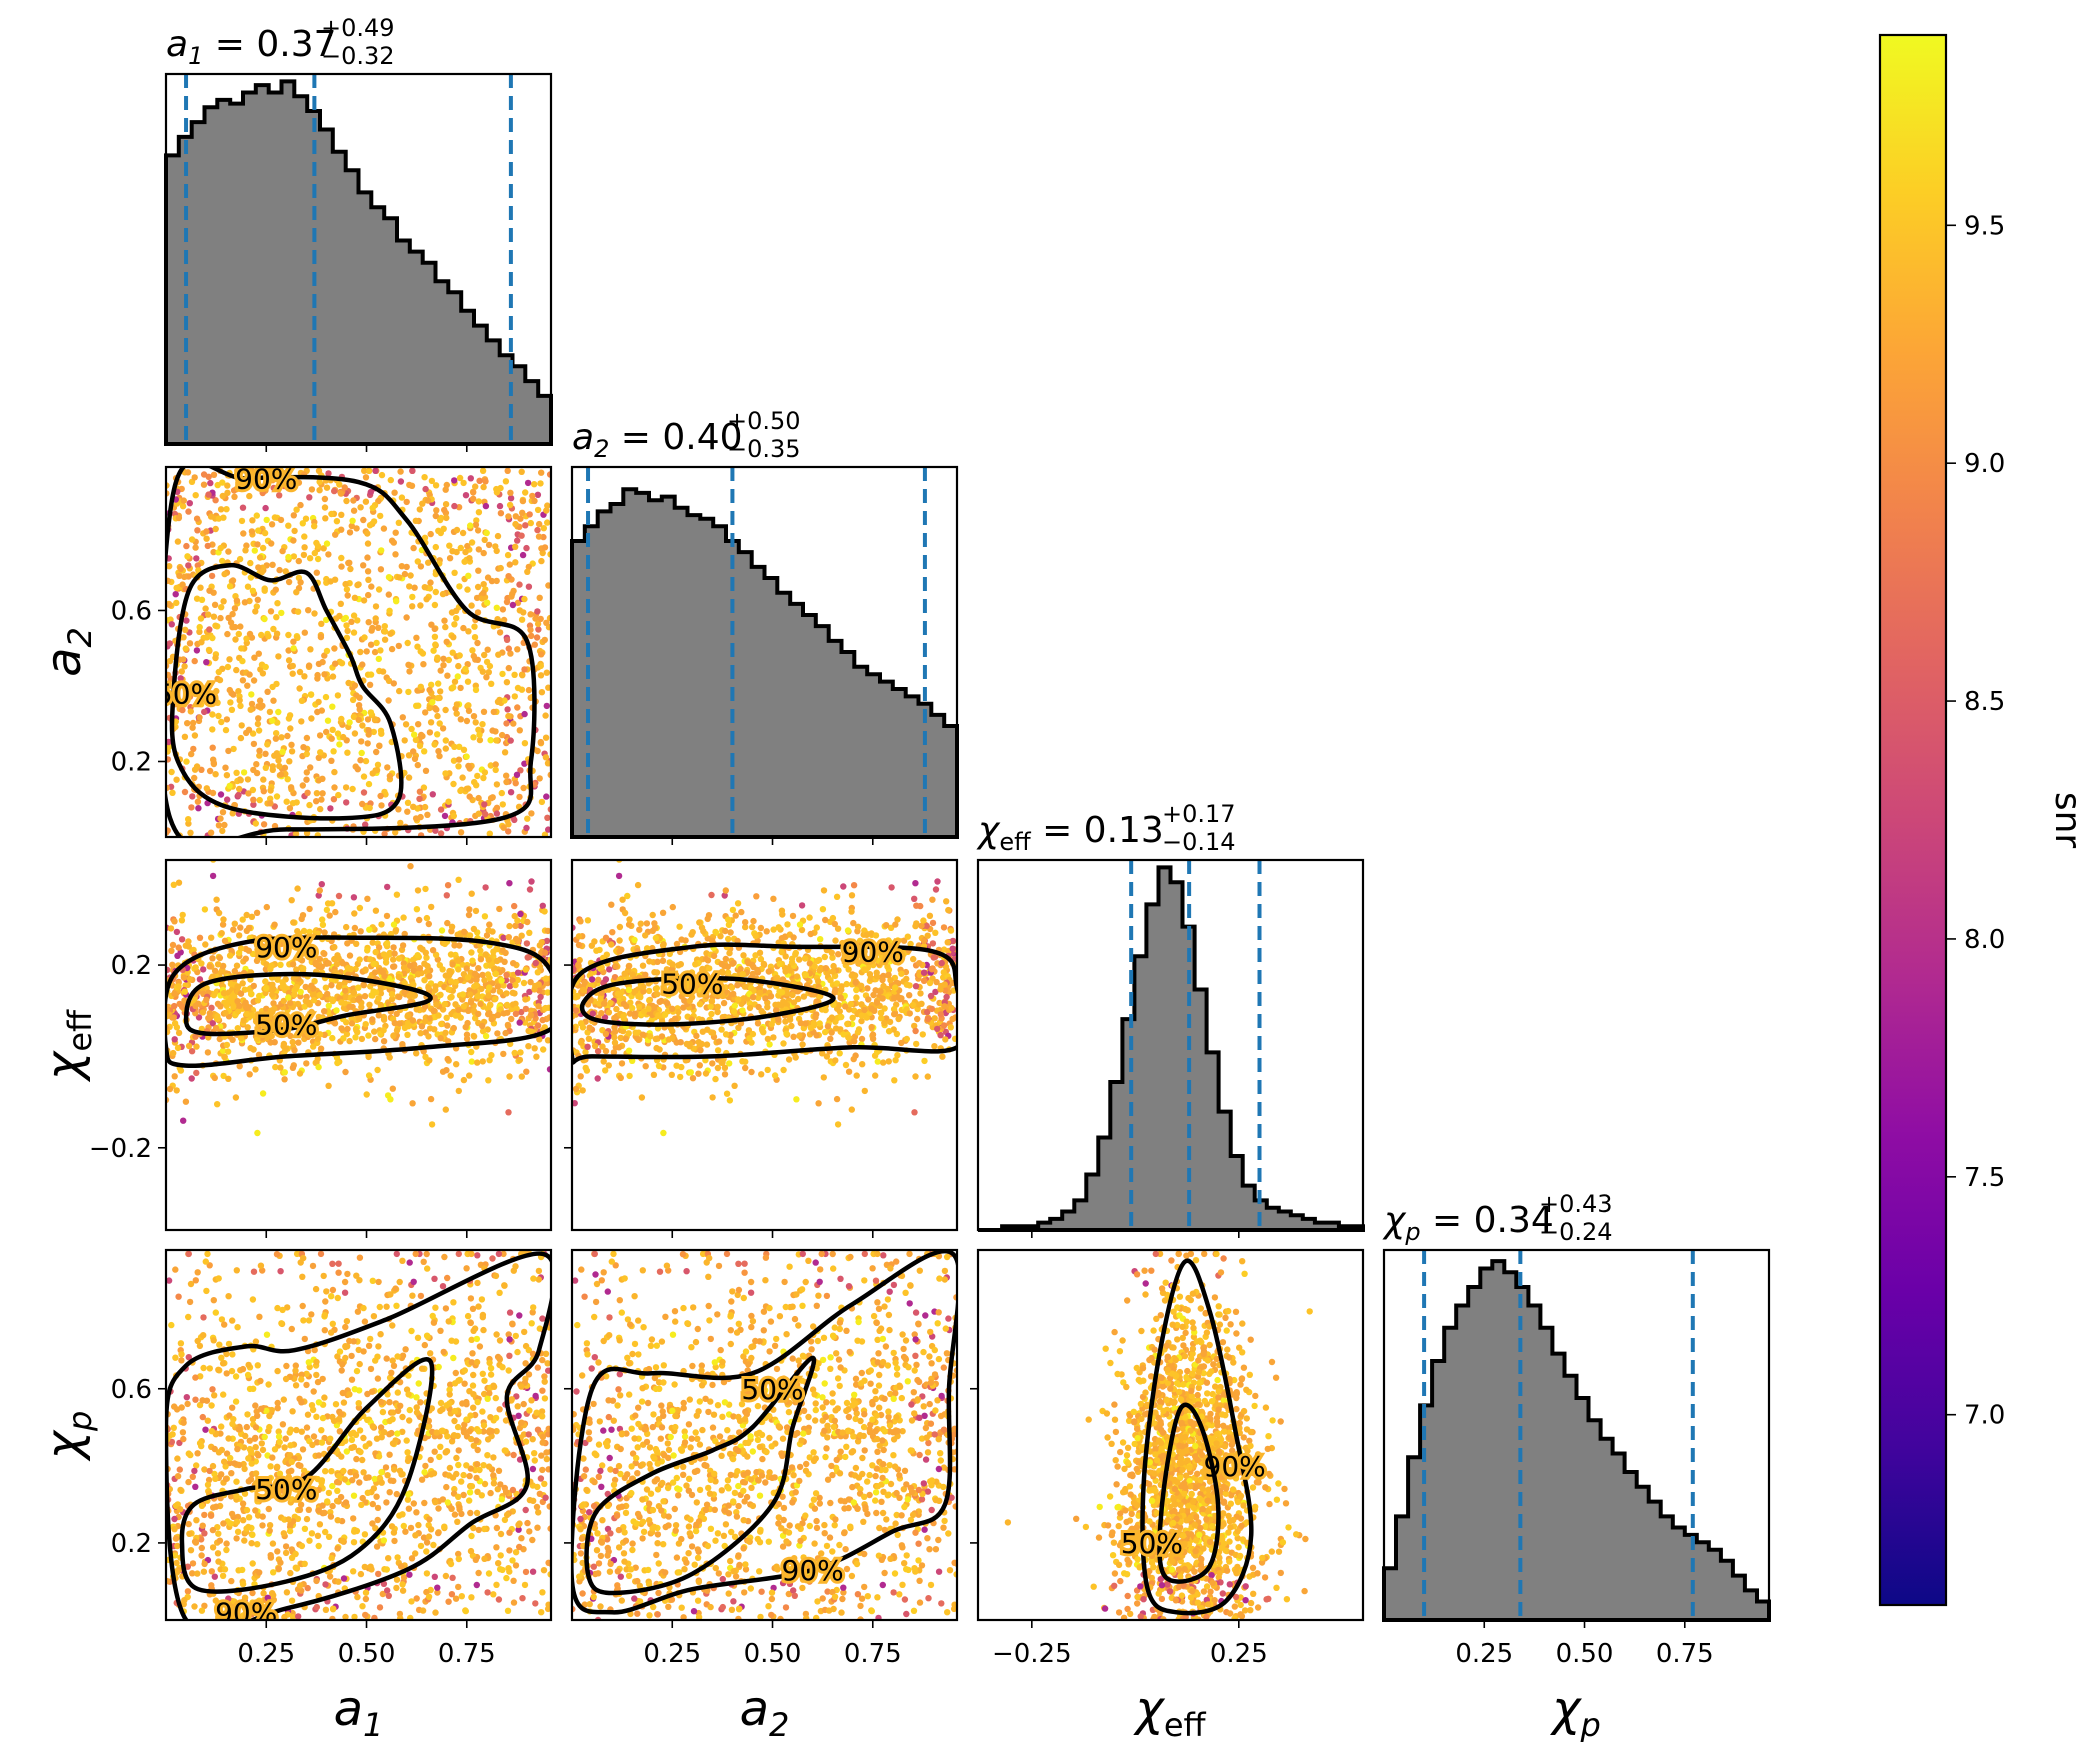  What do you see at coordinates (286, 1024) in the screenshot?
I see `contour-label-0-2-1: 50%` at bounding box center [286, 1024].